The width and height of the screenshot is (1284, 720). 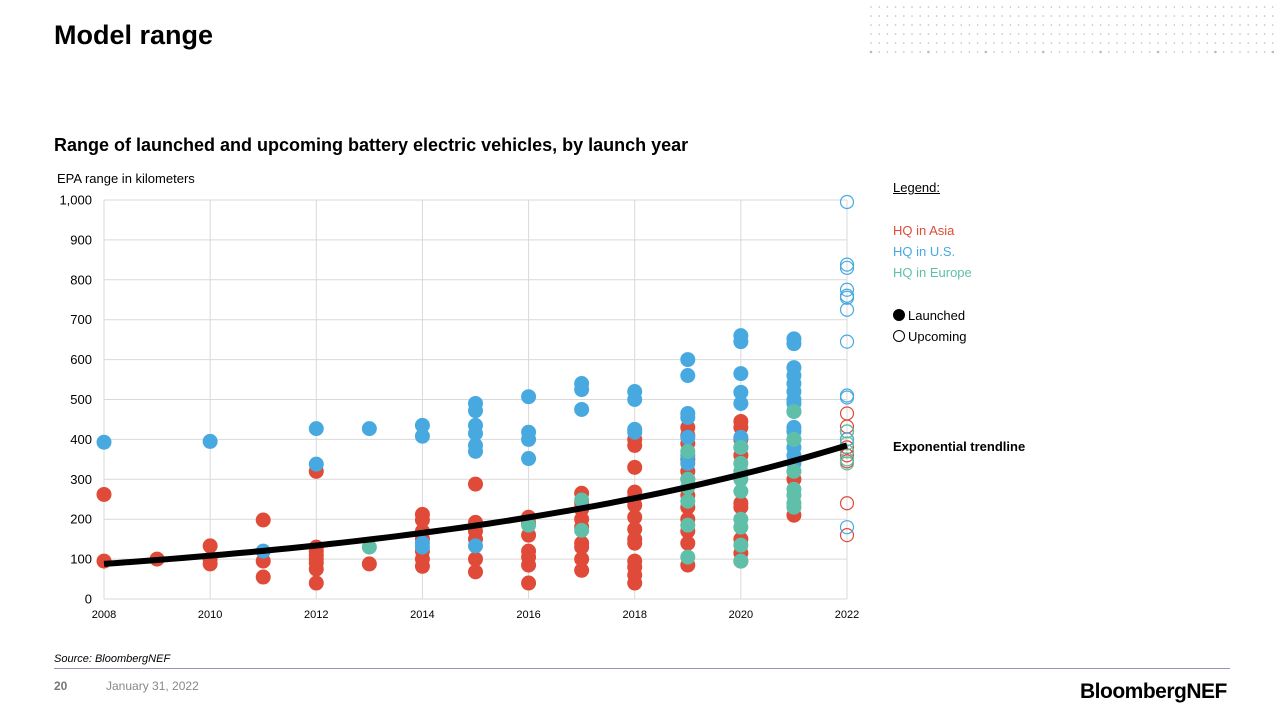 I want to click on open-circle-icon, so click(x=899, y=336).